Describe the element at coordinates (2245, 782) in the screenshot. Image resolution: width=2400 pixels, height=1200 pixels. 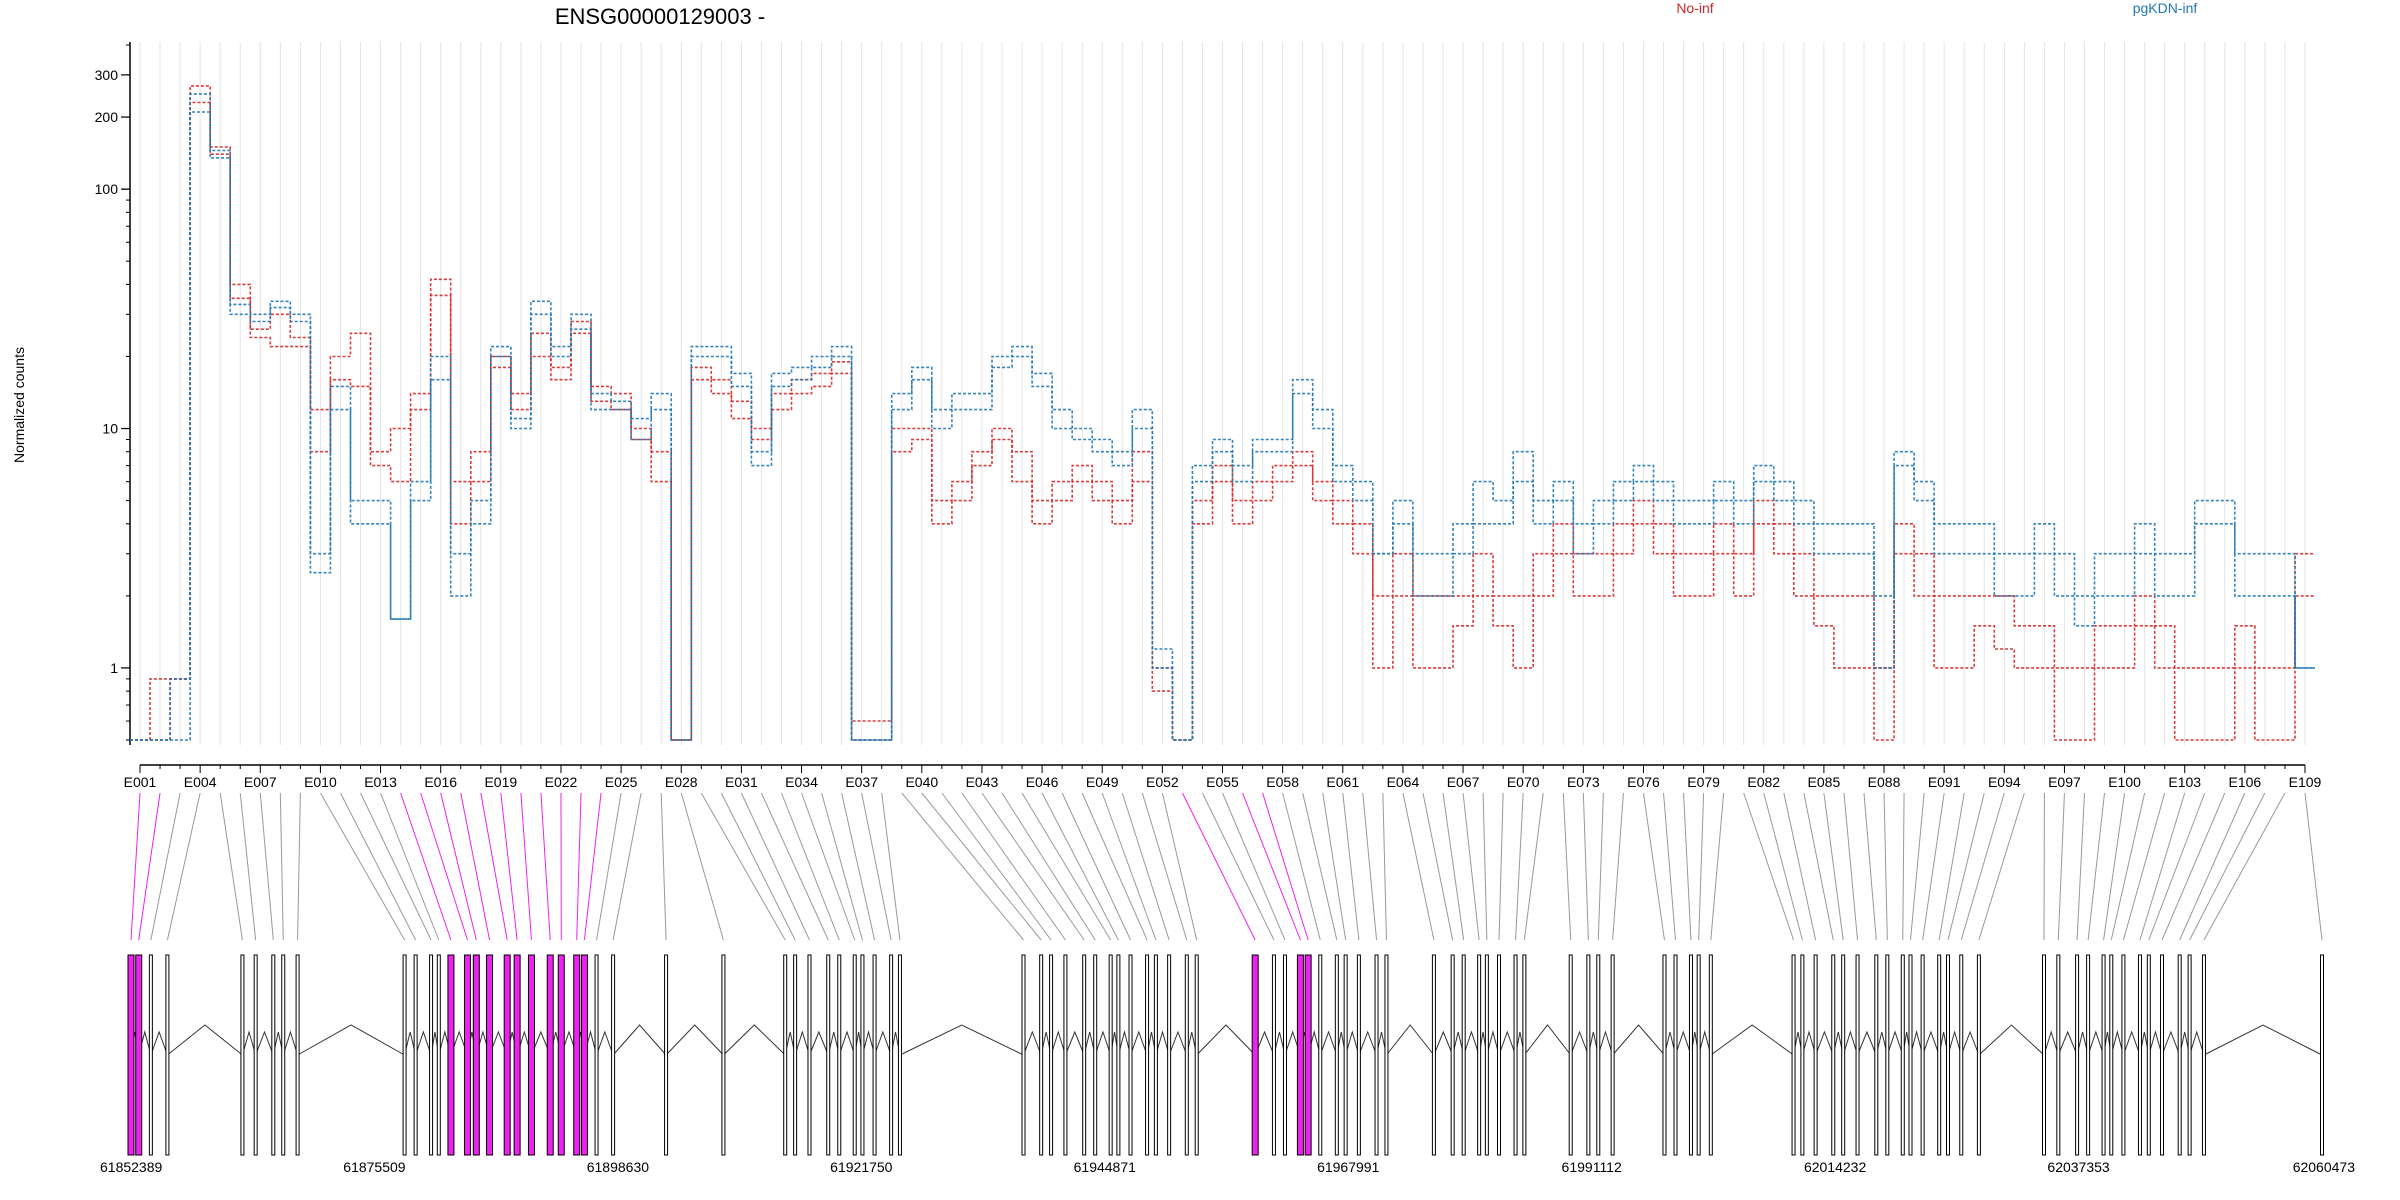
I see `x-tick-label: E106` at that location.